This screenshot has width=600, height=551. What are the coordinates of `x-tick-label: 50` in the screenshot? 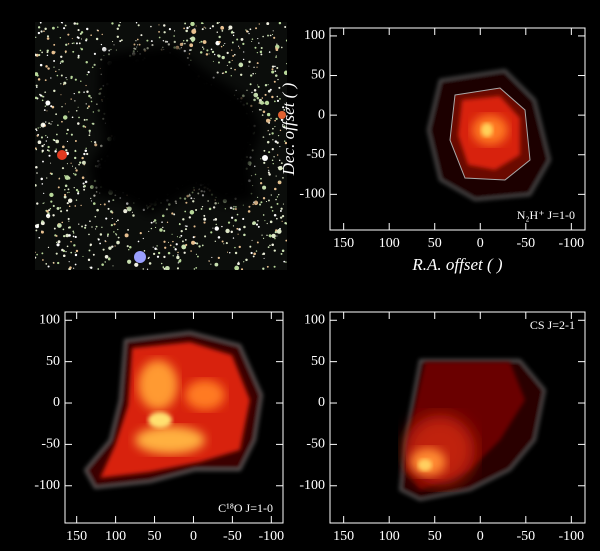 It's located at (155, 536).